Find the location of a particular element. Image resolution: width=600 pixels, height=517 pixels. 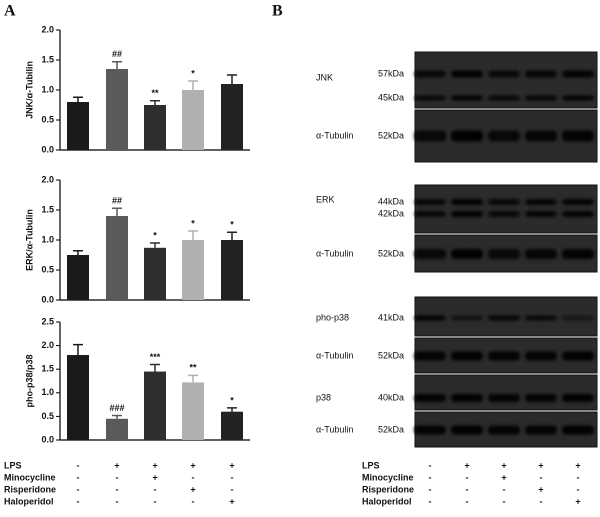

blot-label: p38 is located at coordinates (323, 397).